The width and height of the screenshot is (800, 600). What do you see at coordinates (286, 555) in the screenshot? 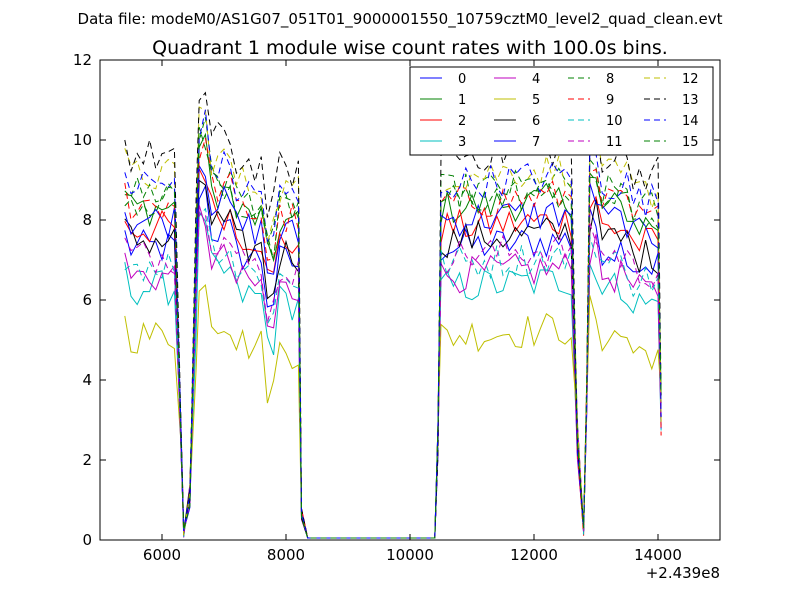
I see `x-tick-label: 8000` at bounding box center [286, 555].